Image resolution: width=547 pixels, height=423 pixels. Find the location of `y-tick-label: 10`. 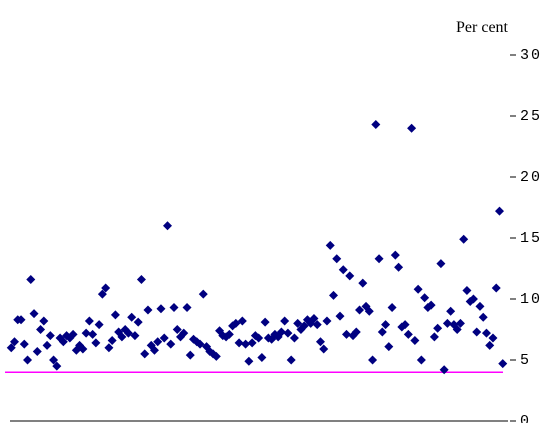

y-tick-label: 10 is located at coordinates (531, 299).